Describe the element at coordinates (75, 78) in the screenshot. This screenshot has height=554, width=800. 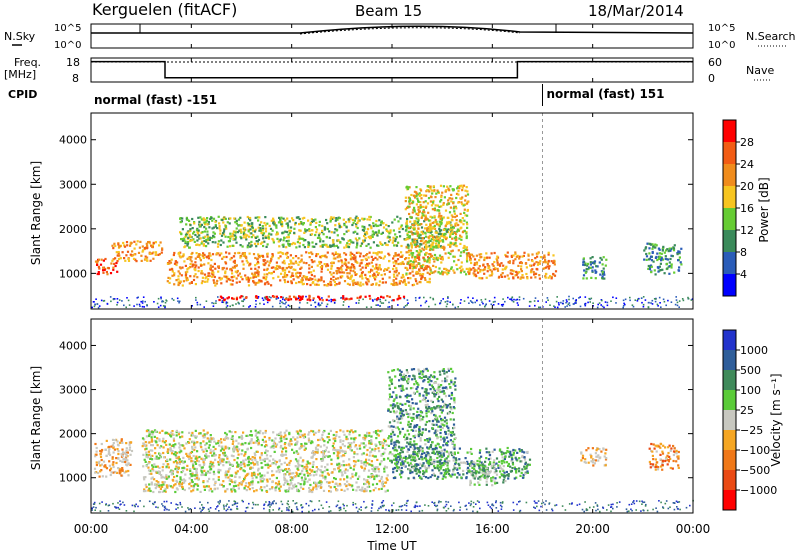
I see `freq-tick-bottom: 8` at that location.